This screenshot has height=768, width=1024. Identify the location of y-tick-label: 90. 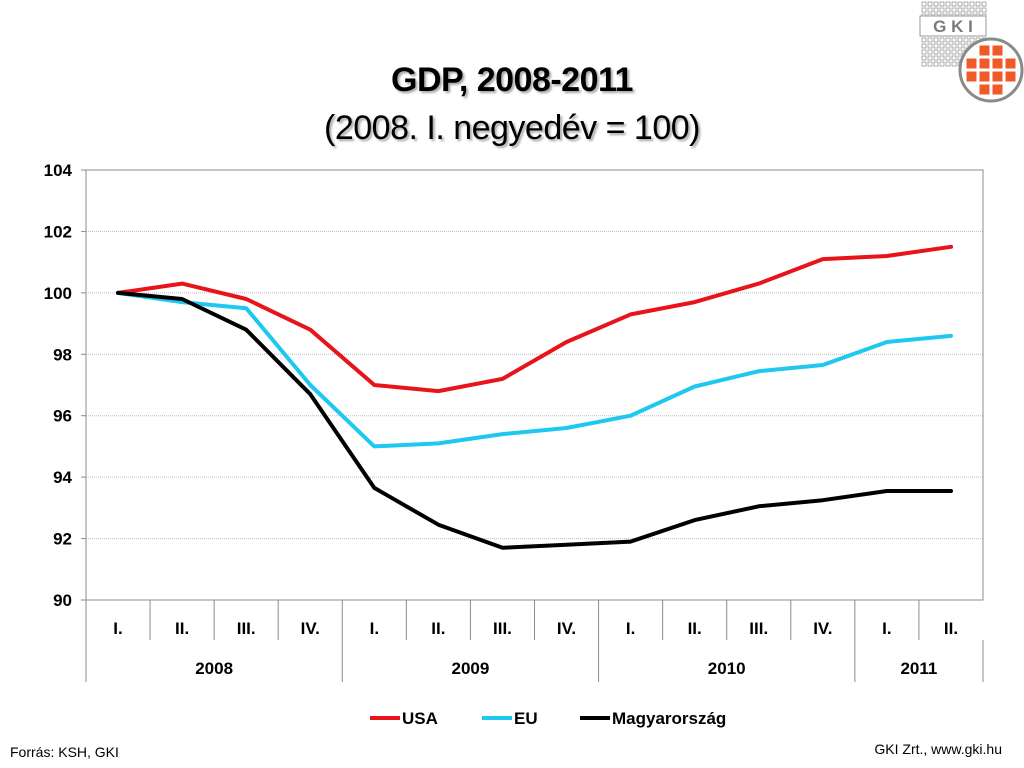
(62, 600).